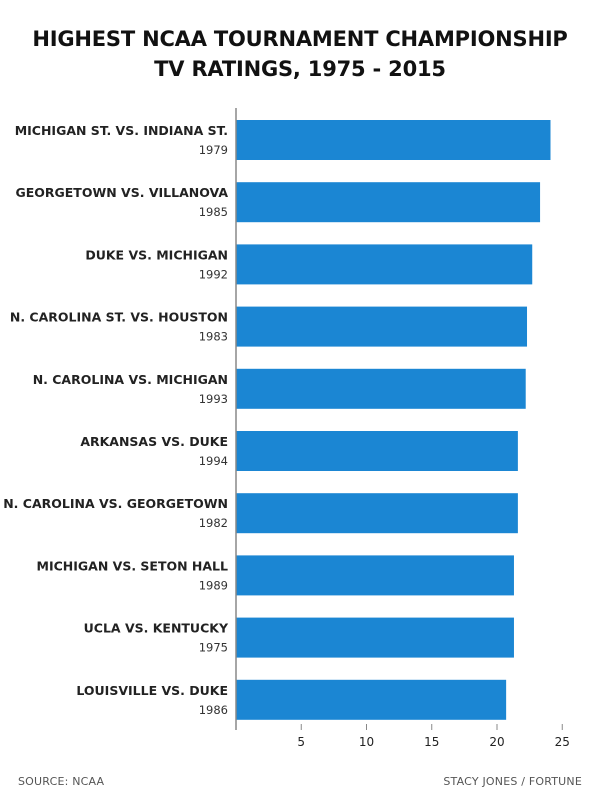 The height and width of the screenshot is (800, 600). I want to click on category-label: LOUISVILLE VS. DUKE, so click(152, 690).